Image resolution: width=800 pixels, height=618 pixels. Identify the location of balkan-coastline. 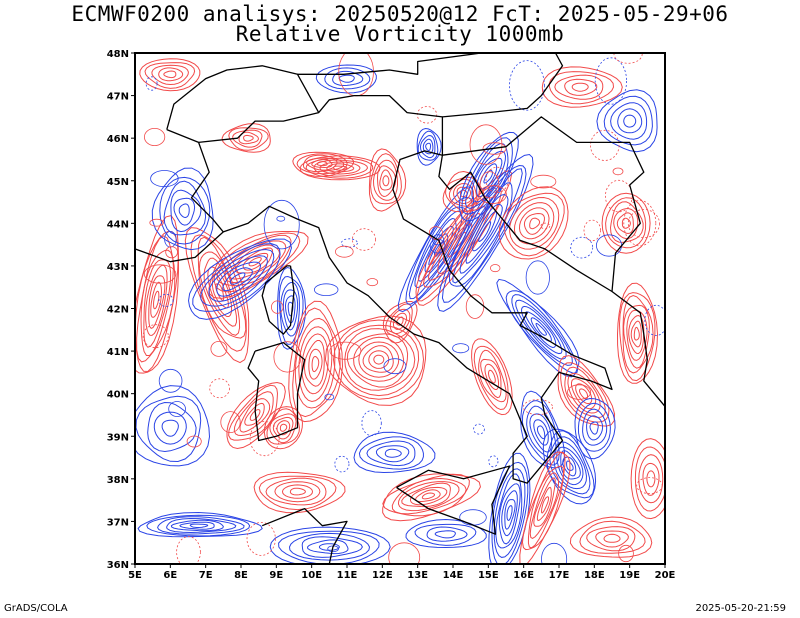
(551, 281).